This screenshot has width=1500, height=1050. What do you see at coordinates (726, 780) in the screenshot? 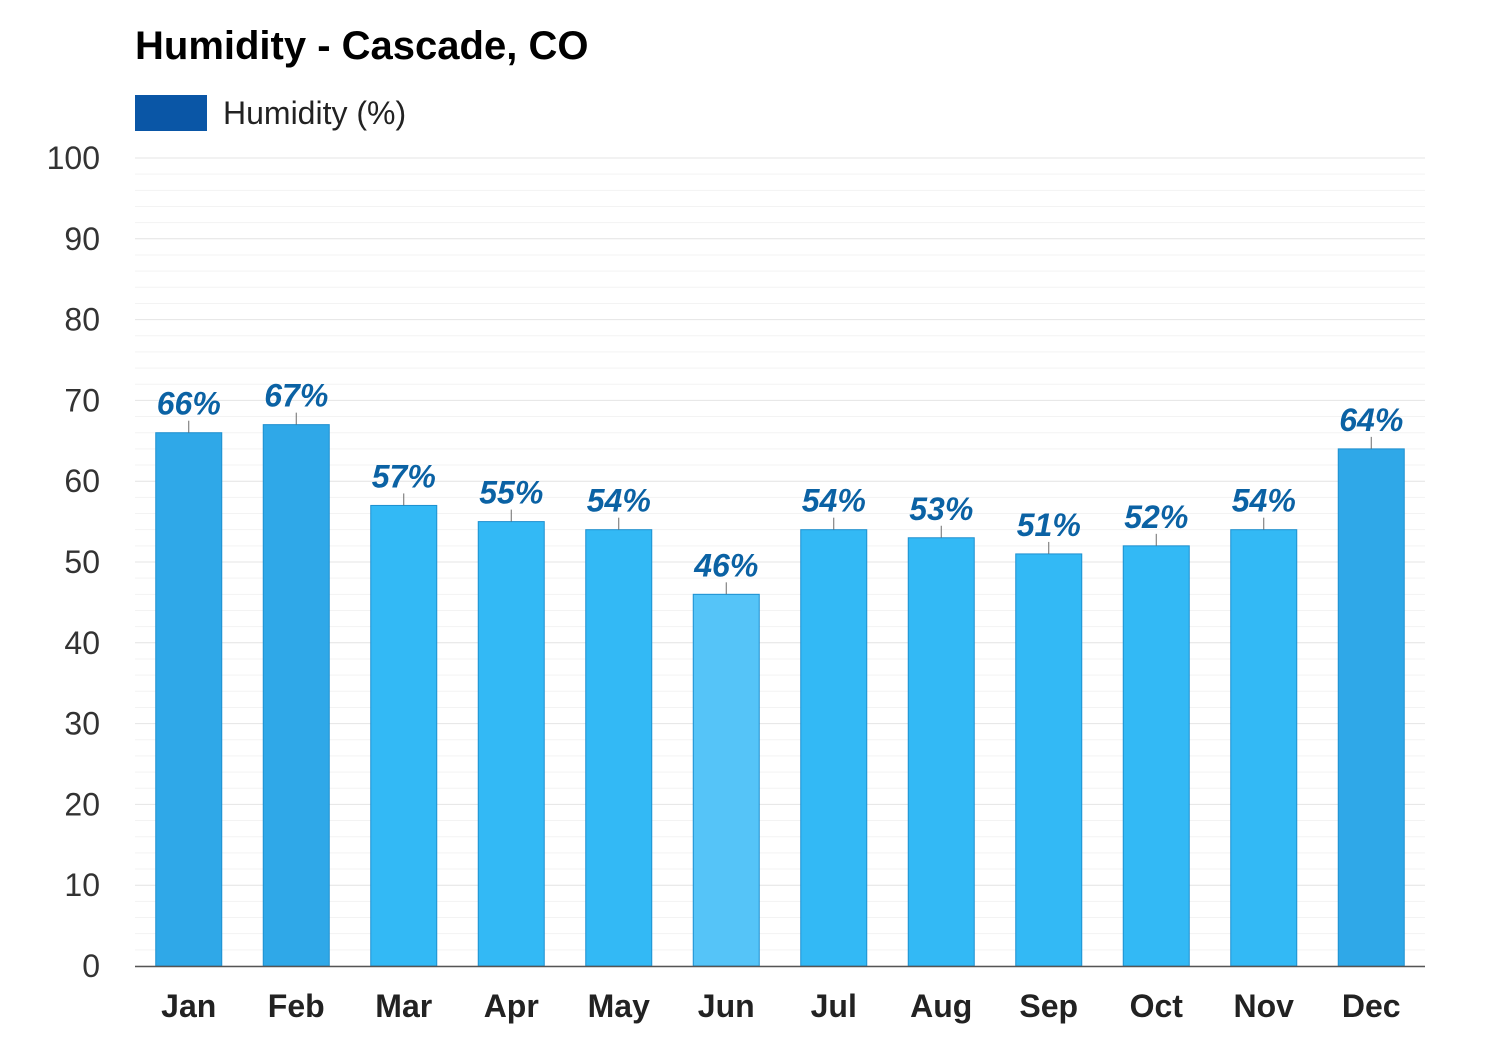
I see `bar-jun` at bounding box center [726, 780].